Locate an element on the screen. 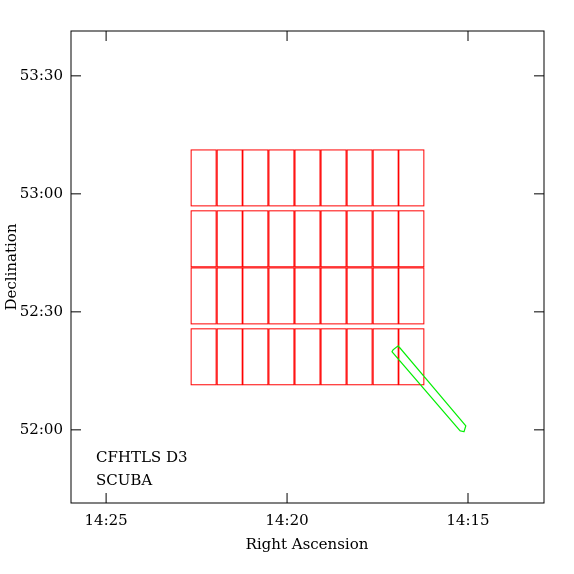 The height and width of the screenshot is (574, 574). y-tick-label: 53:00 is located at coordinates (41, 193).